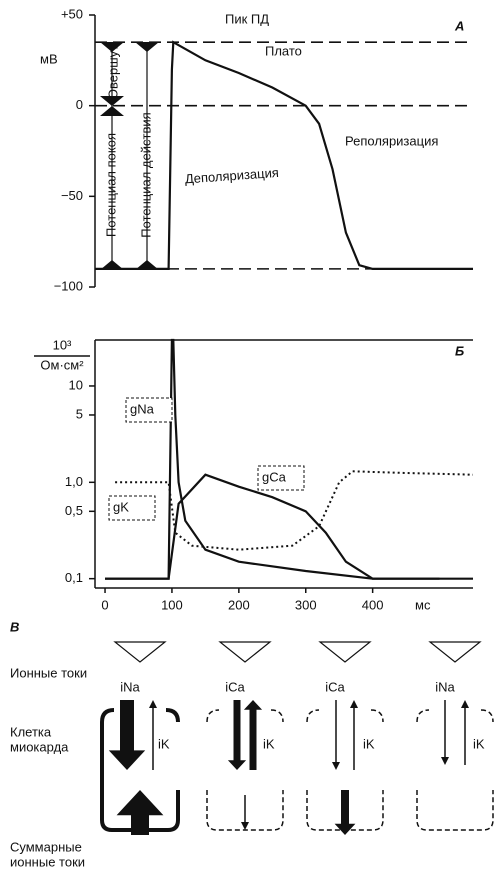  Describe the element at coordinates (62, 364) in the screenshot. I see `y-unit-bottom: Ом·см²` at that location.